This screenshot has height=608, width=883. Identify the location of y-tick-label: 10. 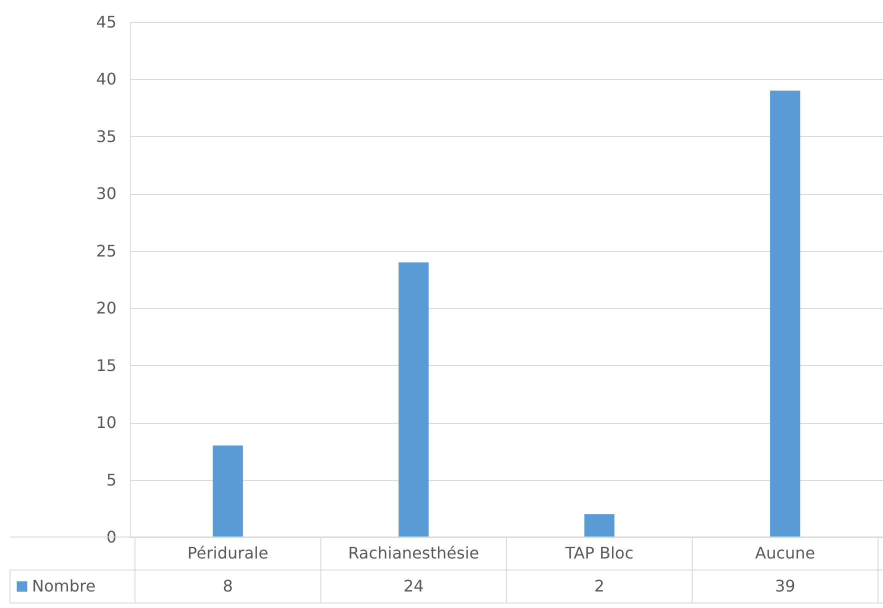
(106, 422).